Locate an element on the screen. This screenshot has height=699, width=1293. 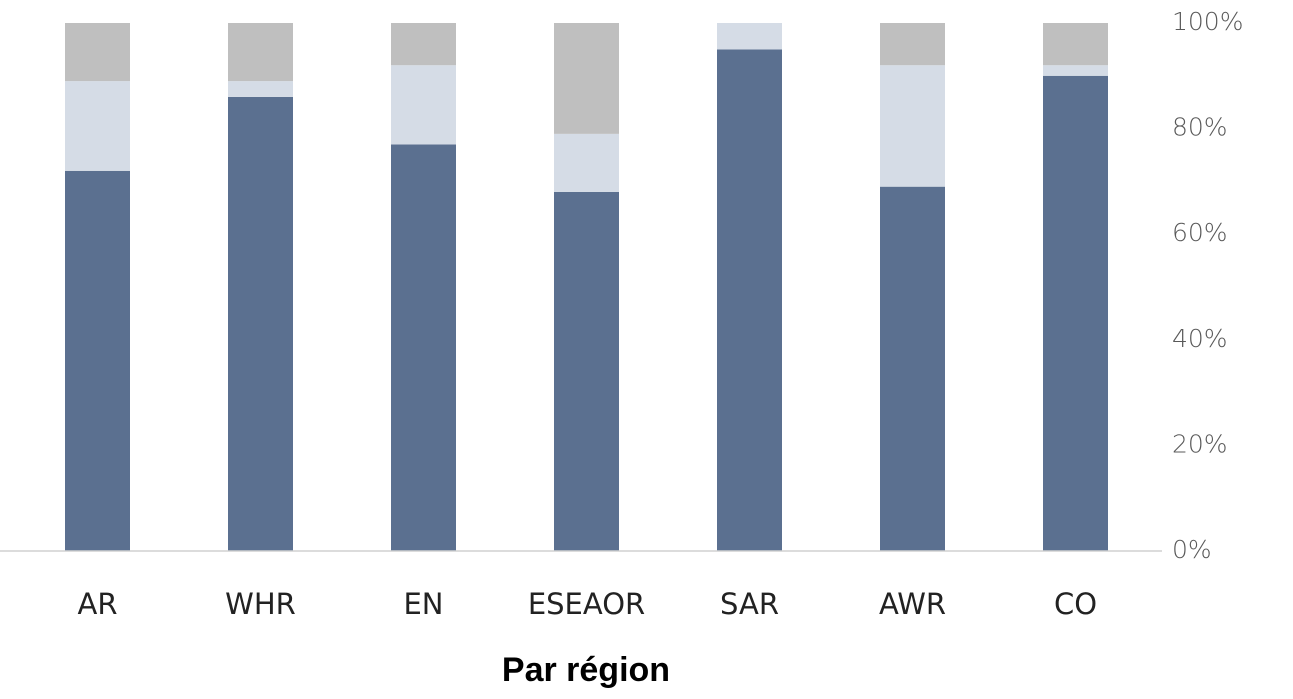
y-tick-label: 40% is located at coordinates (1200, 338).